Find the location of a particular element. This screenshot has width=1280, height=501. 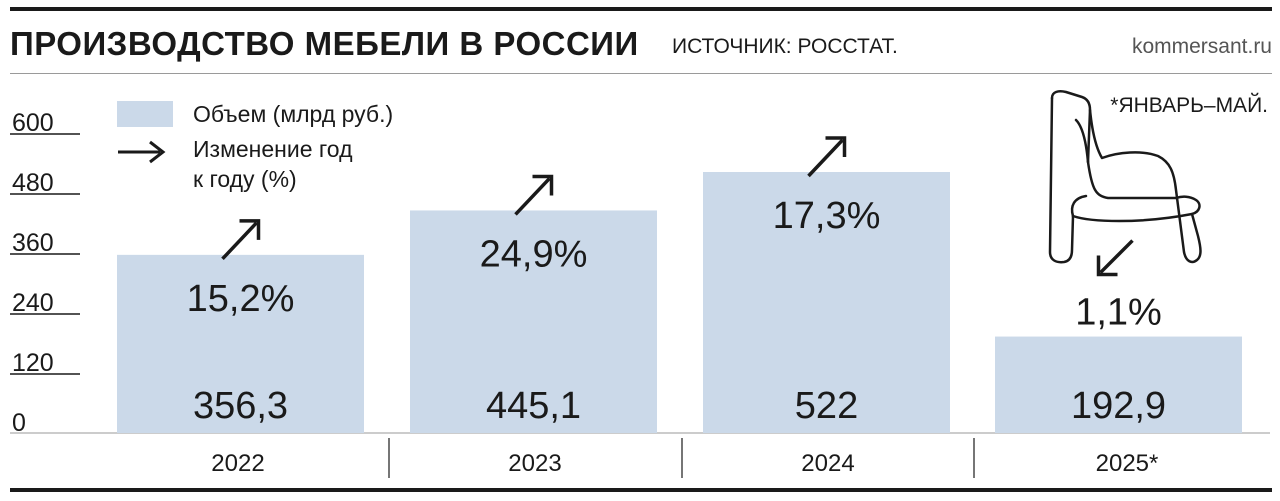

top-rule is located at coordinates (641, 9).